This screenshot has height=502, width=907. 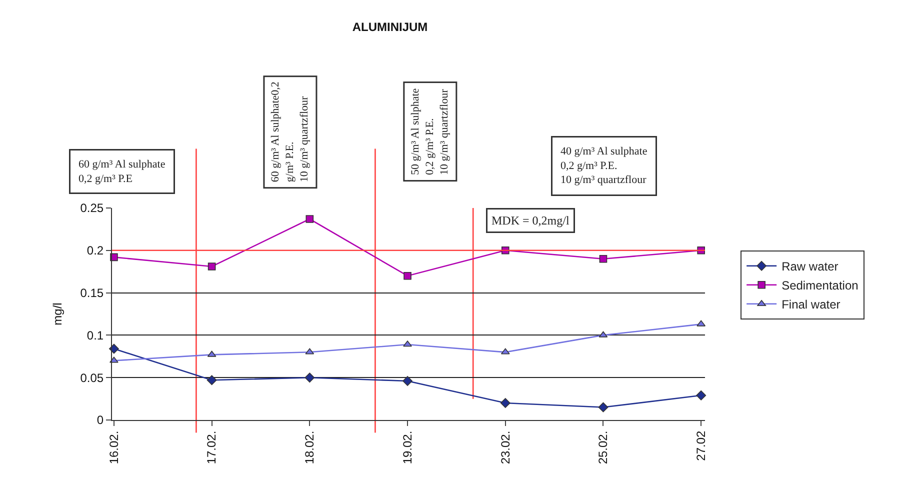 What do you see at coordinates (290, 132) in the screenshot?
I see `text: 60 g/m³ Al sulphate0,2 g/m³ P.E. 10 g/m³ quartzflour` at bounding box center [290, 132].